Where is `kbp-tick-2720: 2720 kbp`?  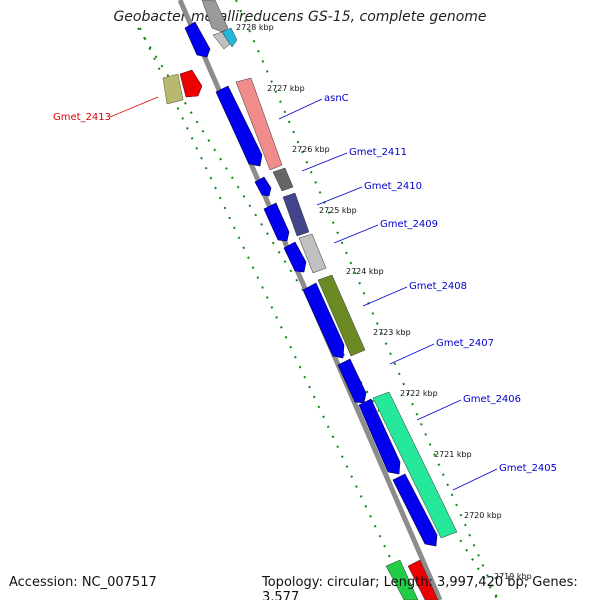
kbp-tick-2720: 2720 kbp is located at coordinates (483, 515).